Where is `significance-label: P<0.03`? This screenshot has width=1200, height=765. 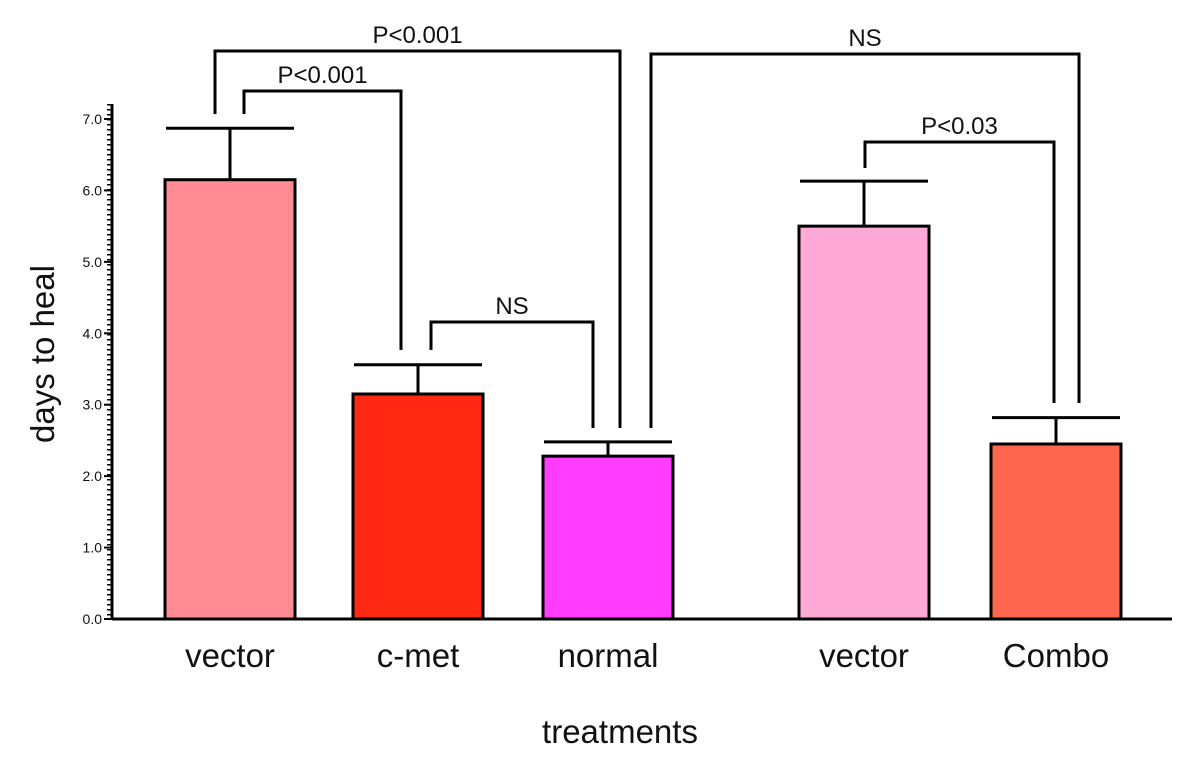
significance-label: P<0.03 is located at coordinates (959, 126).